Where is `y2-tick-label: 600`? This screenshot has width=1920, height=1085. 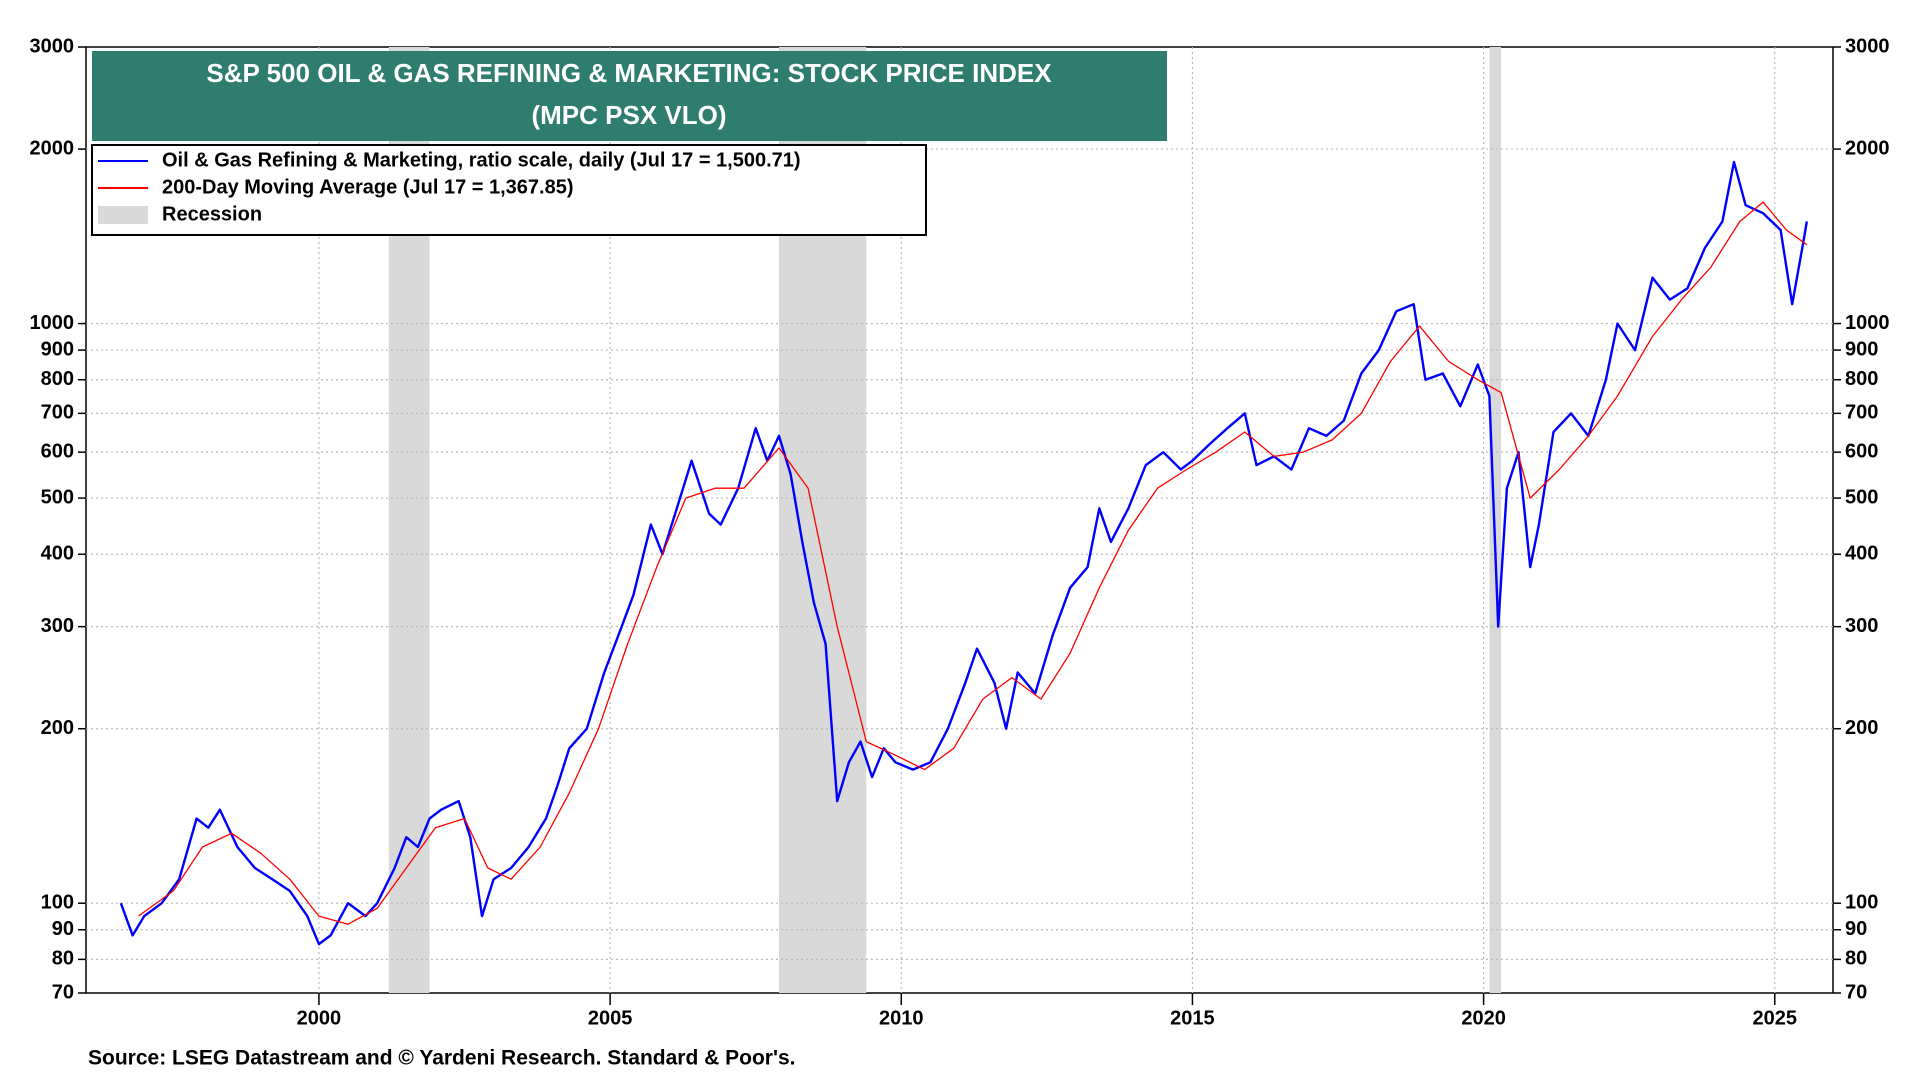 y2-tick-label: 600 is located at coordinates (1861, 451).